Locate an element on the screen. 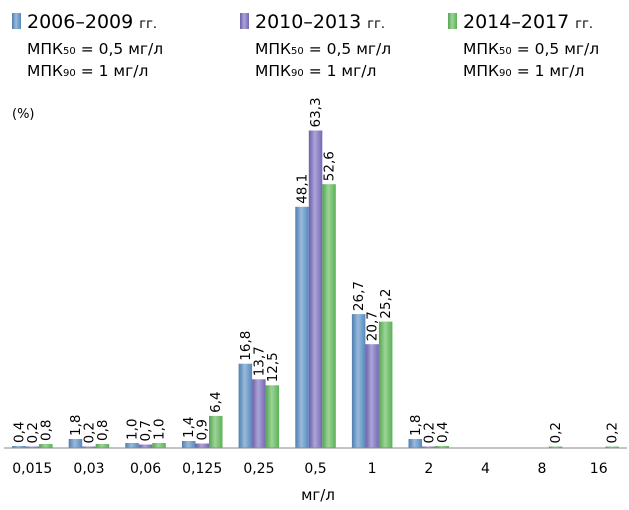 The image size is (629, 510). legend-entry: 2006–2009 гг. is located at coordinates (92, 22).